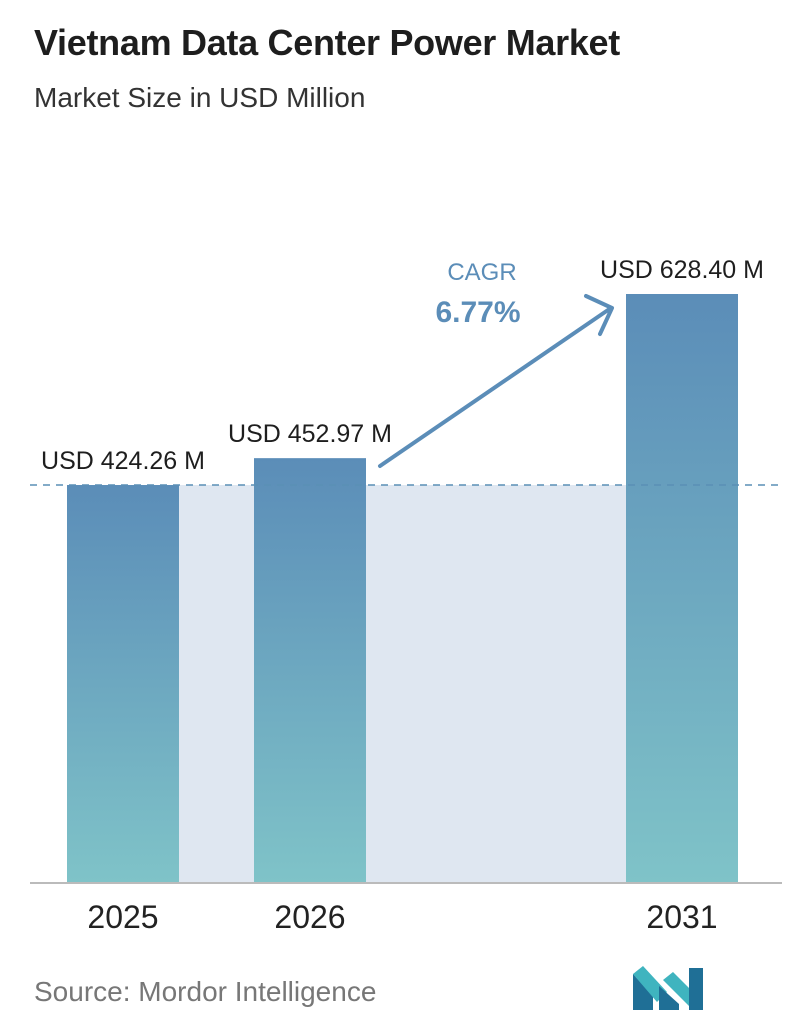 The image size is (796, 1034). Describe the element at coordinates (481, 272) in the screenshot. I see `cagr-label: CAGR` at that location.